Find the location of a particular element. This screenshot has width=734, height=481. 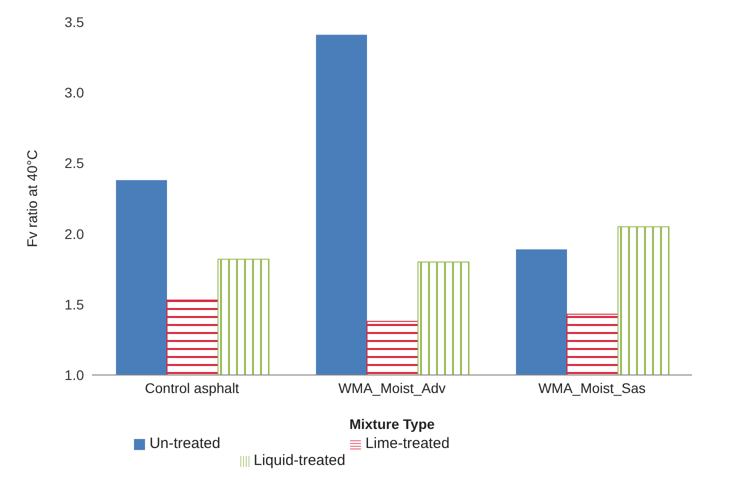

y-tick-label: 2.5 is located at coordinates (74, 163).